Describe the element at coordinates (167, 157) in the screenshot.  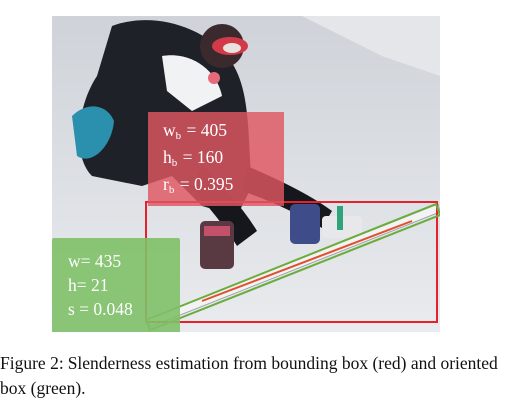
I see `h-variable: h` at that location.